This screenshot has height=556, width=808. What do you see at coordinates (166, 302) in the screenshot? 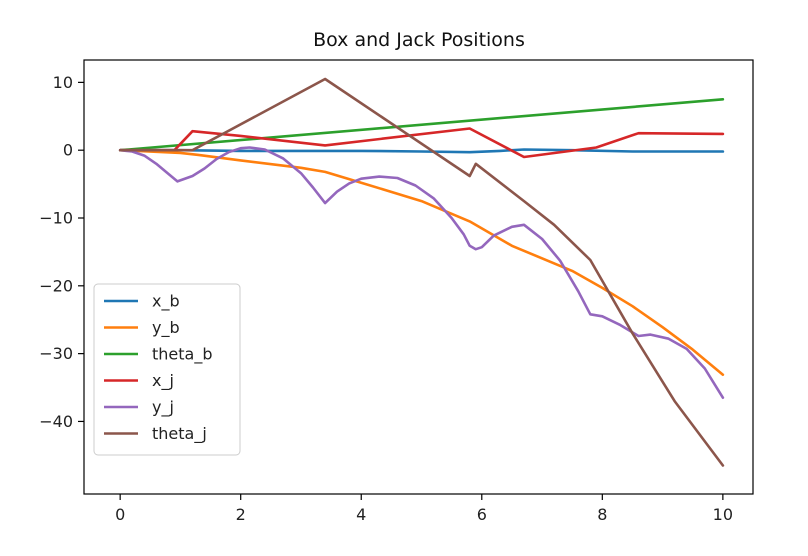
I see `legend-label-x-b: x_b` at bounding box center [166, 302].